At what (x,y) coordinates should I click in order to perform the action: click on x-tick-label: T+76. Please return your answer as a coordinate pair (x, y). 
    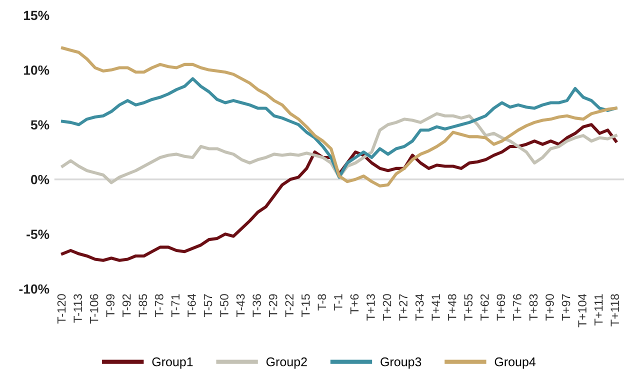
    Looking at the image, I should click on (517, 307).